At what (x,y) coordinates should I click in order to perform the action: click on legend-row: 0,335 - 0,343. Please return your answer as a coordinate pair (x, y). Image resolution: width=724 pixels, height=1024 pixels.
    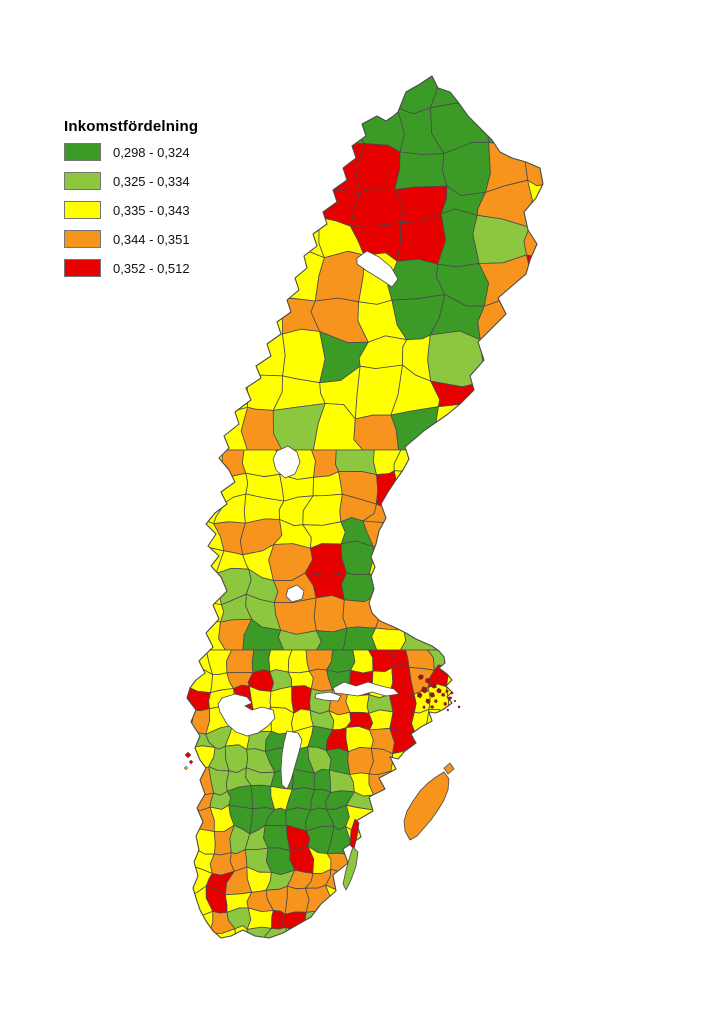
    Looking at the image, I should click on (131, 210).